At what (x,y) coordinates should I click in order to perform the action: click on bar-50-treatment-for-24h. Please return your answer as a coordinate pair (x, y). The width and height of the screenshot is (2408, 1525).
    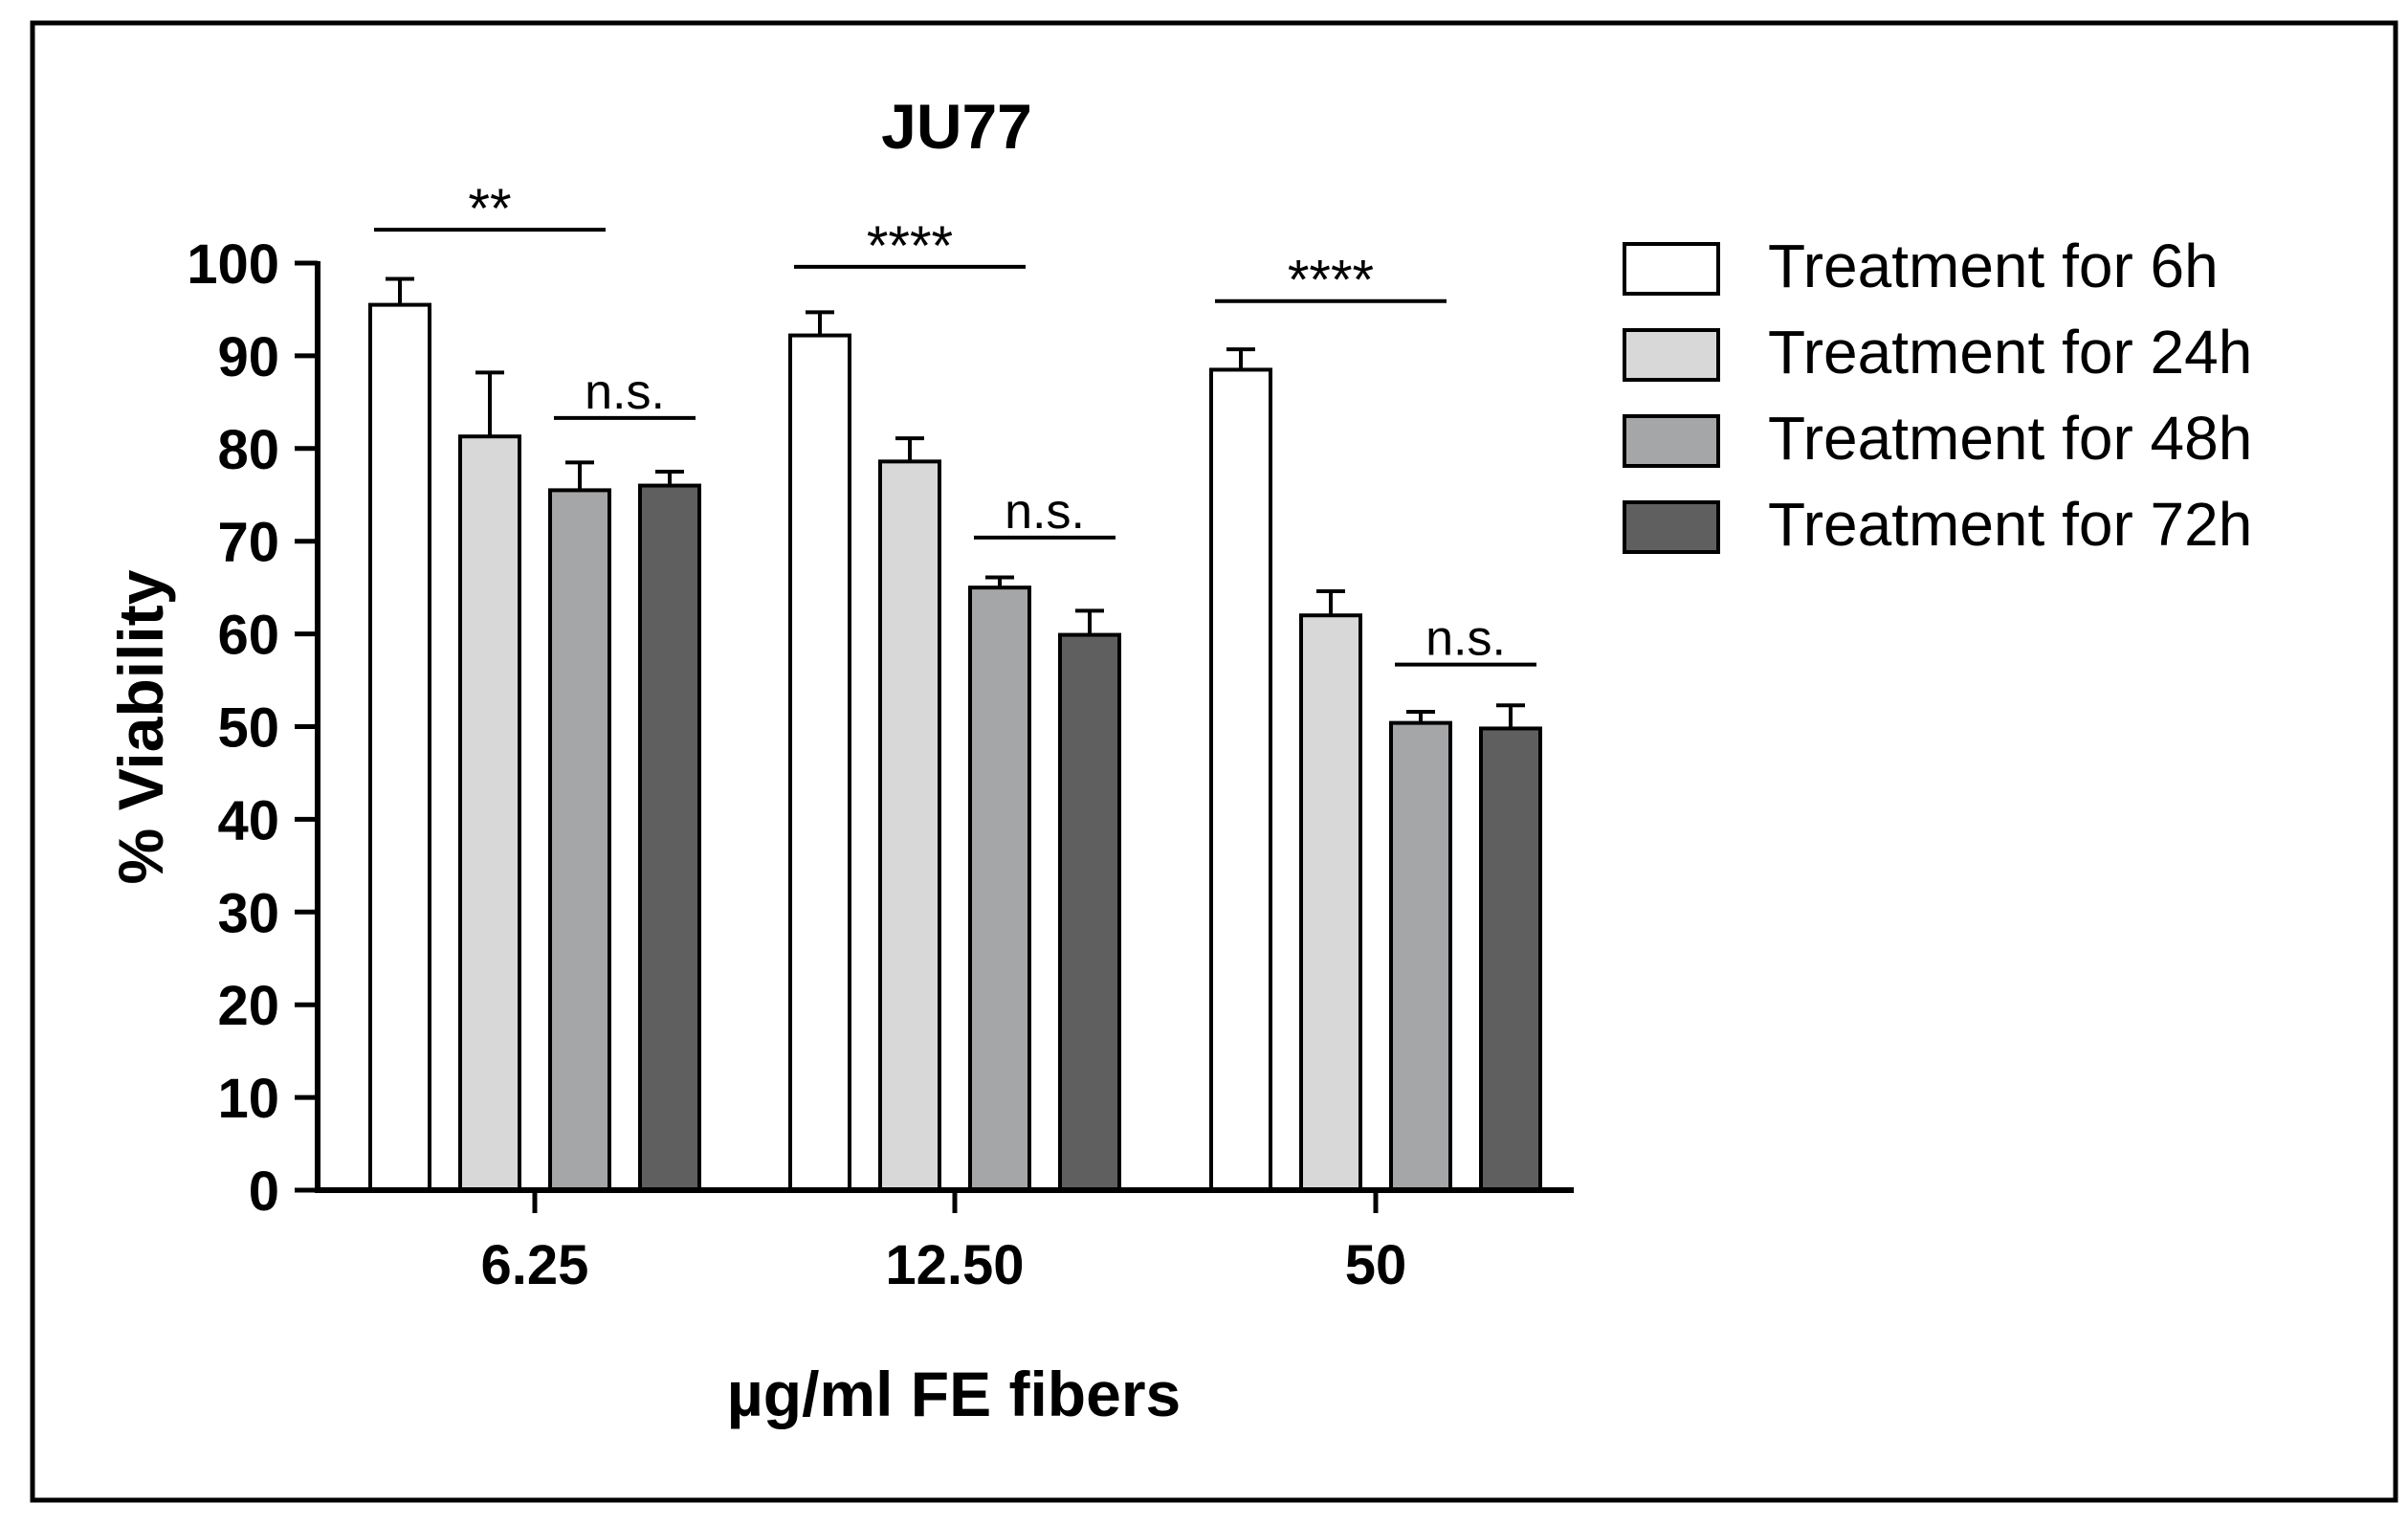
    Looking at the image, I should click on (1330, 902).